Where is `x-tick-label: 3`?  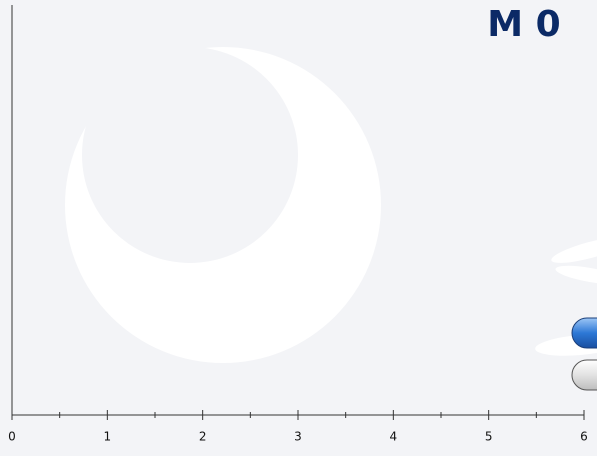
x-tick-label: 3 is located at coordinates (298, 437).